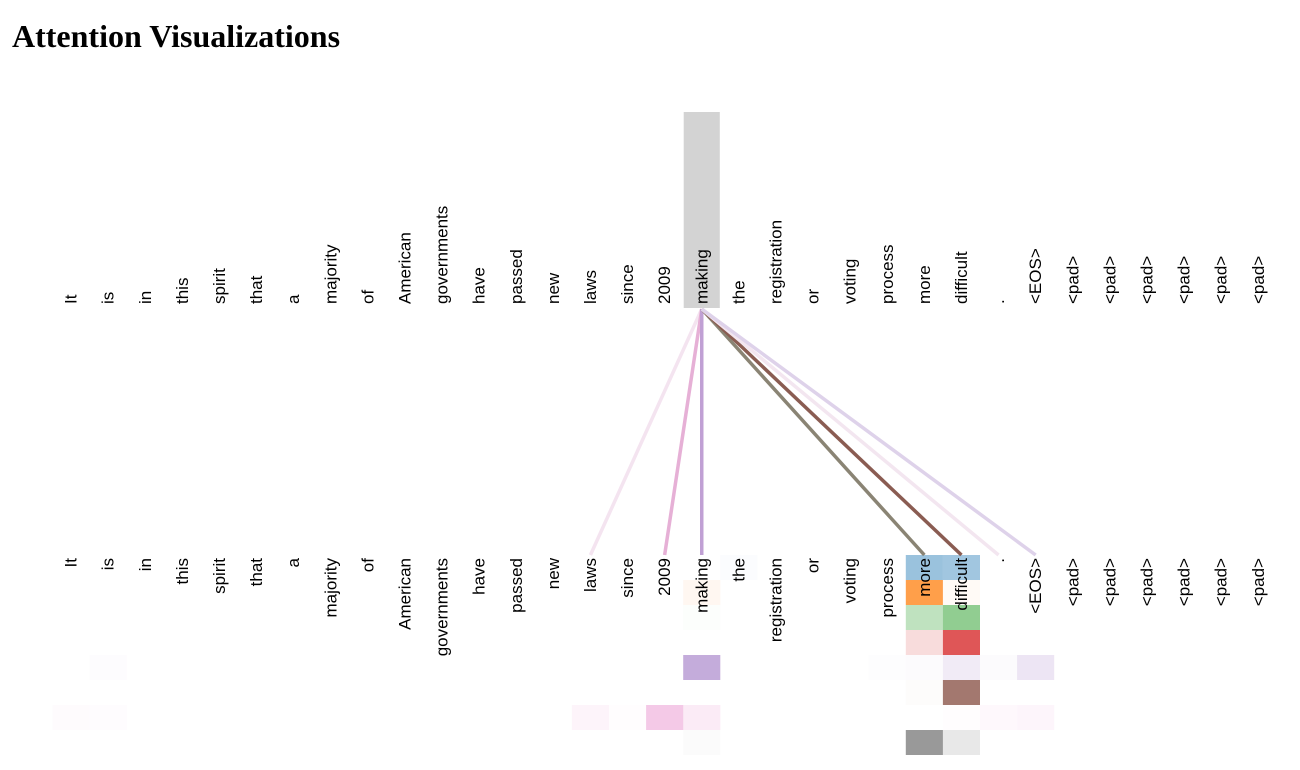  I want to click on key-token: governments, so click(442, 607).